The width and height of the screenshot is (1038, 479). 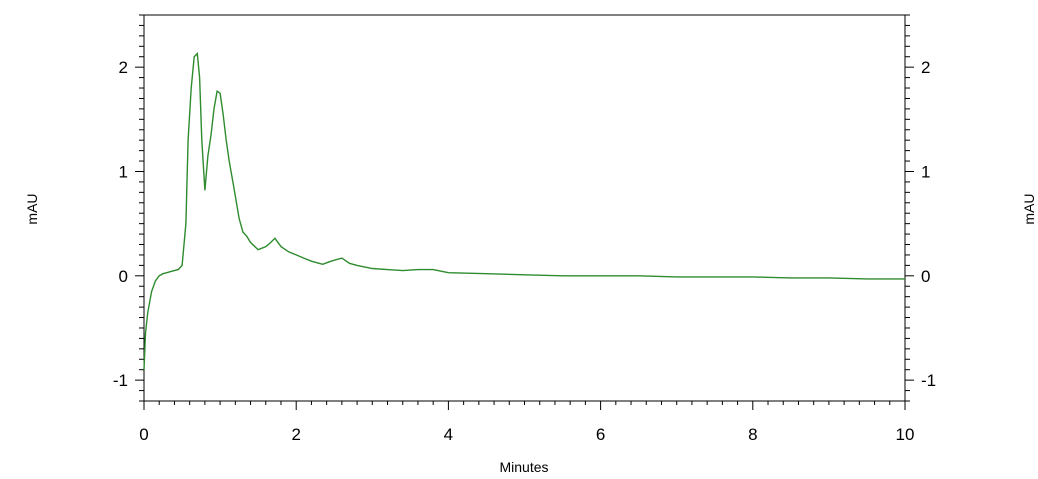 What do you see at coordinates (925, 171) in the screenshot?
I see `right-y-tick-label: 1` at bounding box center [925, 171].